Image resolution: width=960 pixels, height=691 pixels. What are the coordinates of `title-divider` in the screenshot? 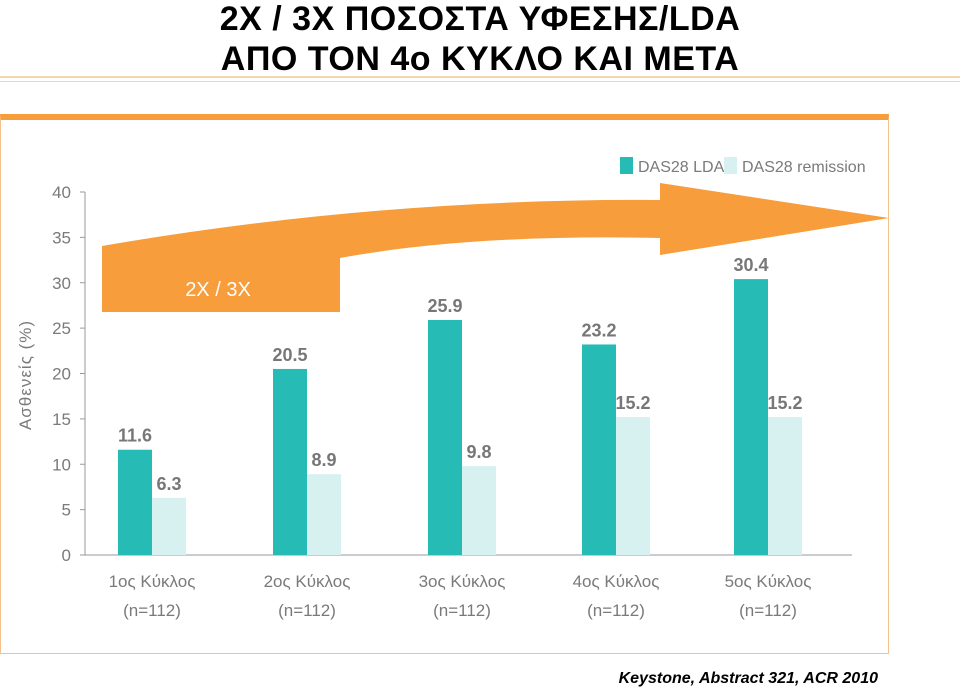 It's located at (480, 77).